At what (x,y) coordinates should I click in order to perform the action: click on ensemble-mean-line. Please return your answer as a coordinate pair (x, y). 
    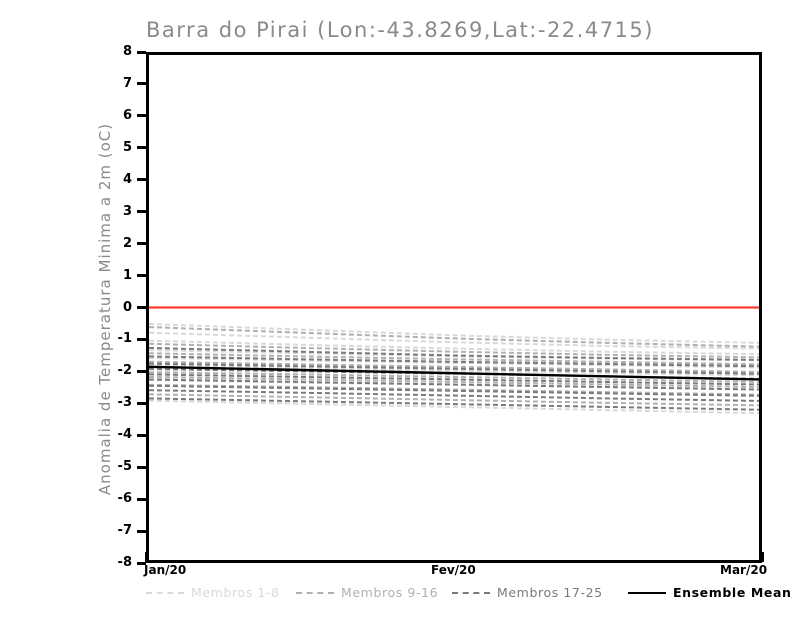
    Looking at the image, I should click on (454, 373).